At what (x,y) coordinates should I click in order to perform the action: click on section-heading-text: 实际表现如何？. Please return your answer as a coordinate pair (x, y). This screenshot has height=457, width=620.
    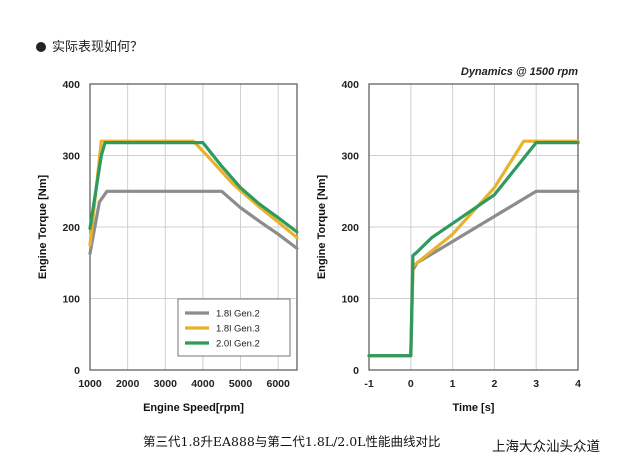
    Looking at the image, I should click on (98, 47).